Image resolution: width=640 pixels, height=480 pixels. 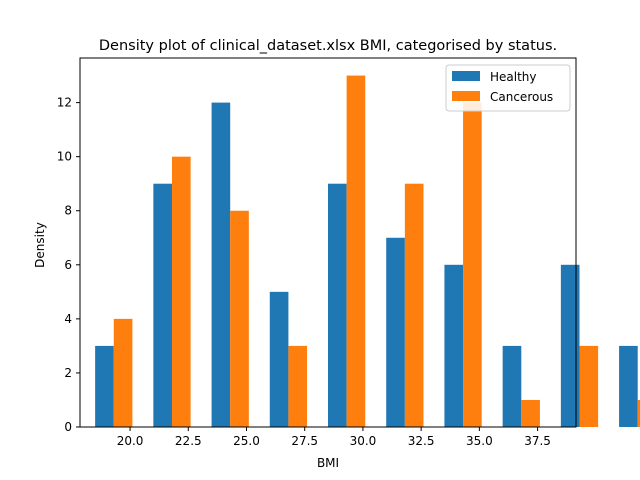 What do you see at coordinates (421, 441) in the screenshot?
I see `x-tick-label: 32.5` at bounding box center [421, 441].